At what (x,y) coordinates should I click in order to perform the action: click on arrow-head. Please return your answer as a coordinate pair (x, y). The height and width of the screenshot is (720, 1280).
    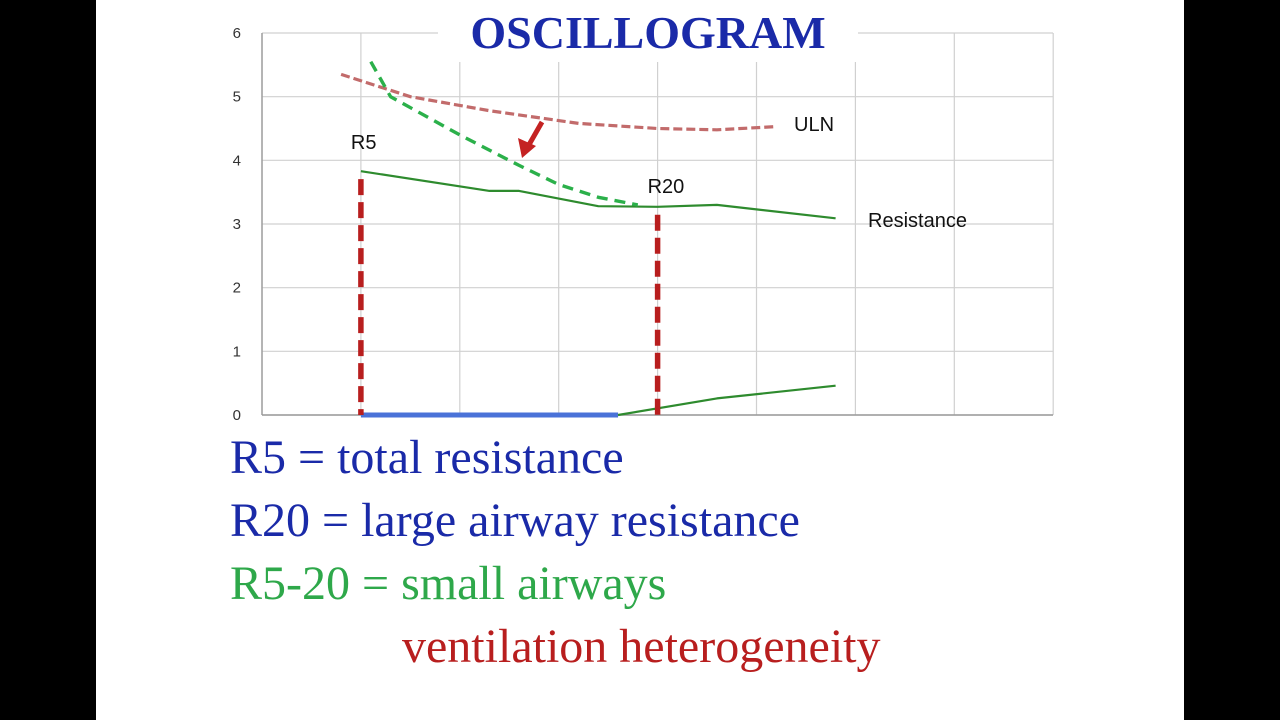
    Looking at the image, I should click on (527, 148).